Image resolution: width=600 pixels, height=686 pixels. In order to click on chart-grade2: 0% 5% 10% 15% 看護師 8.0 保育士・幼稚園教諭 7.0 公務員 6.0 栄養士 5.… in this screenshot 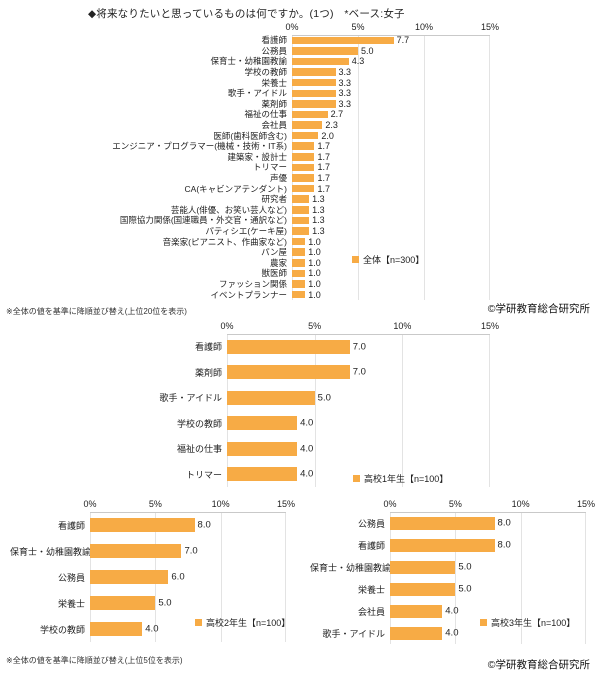, I will do `click(152, 570)`.